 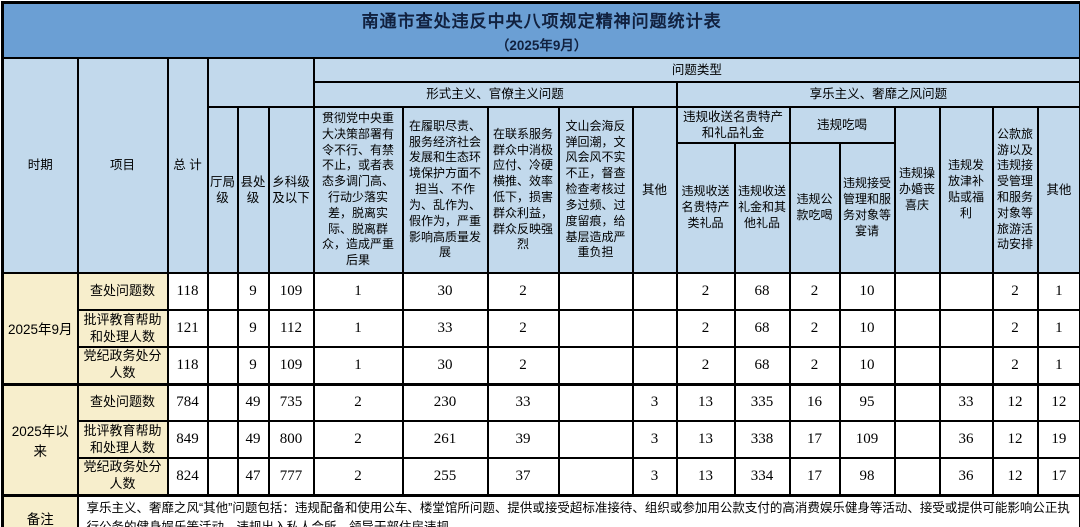 What do you see at coordinates (867, 476) in the screenshot?
I see `data-cell: 98` at bounding box center [867, 476].